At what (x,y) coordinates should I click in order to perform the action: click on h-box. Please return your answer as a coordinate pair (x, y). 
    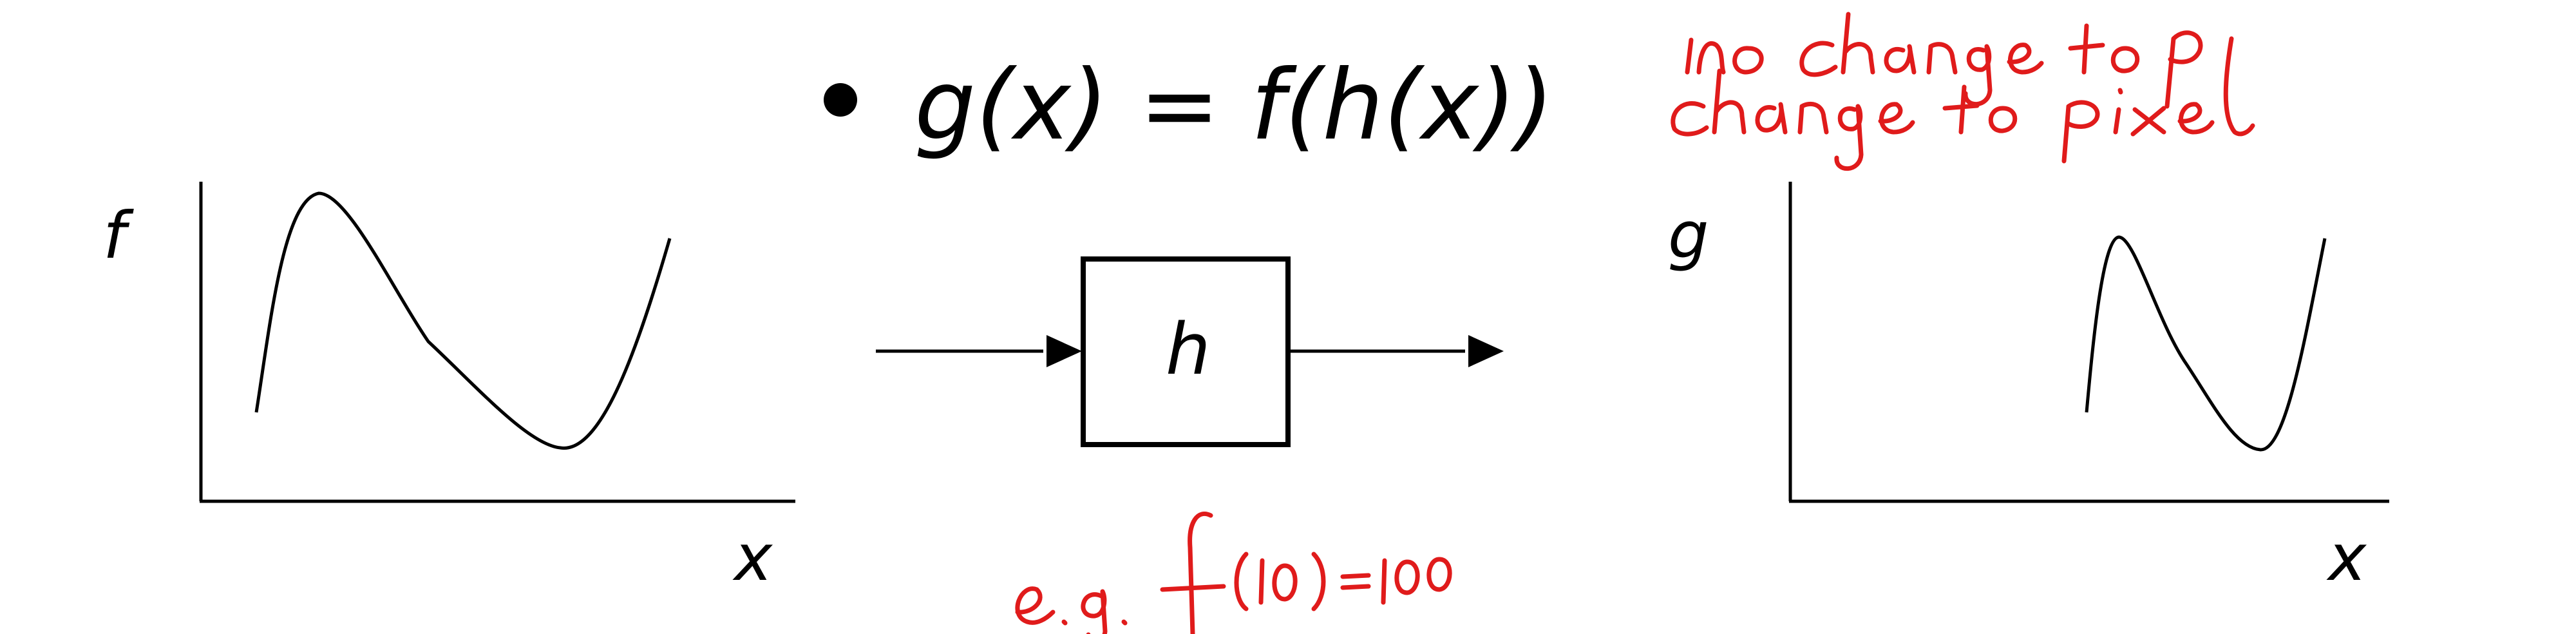
    Looking at the image, I should click on (1186, 351).